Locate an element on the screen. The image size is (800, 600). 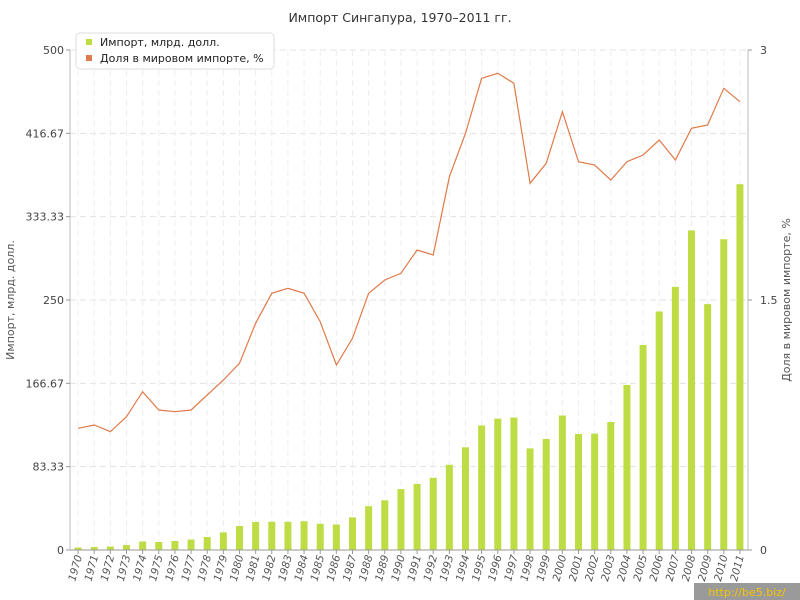
bar-1997 is located at coordinates (514, 483).